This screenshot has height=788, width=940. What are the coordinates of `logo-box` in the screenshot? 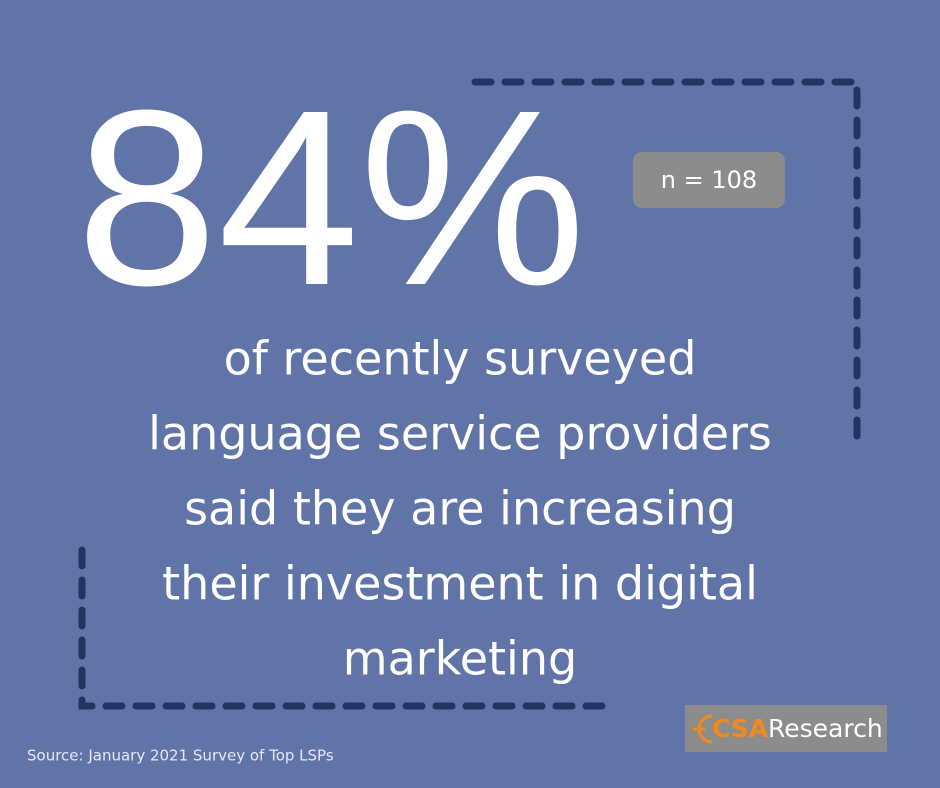 It's located at (786, 728).